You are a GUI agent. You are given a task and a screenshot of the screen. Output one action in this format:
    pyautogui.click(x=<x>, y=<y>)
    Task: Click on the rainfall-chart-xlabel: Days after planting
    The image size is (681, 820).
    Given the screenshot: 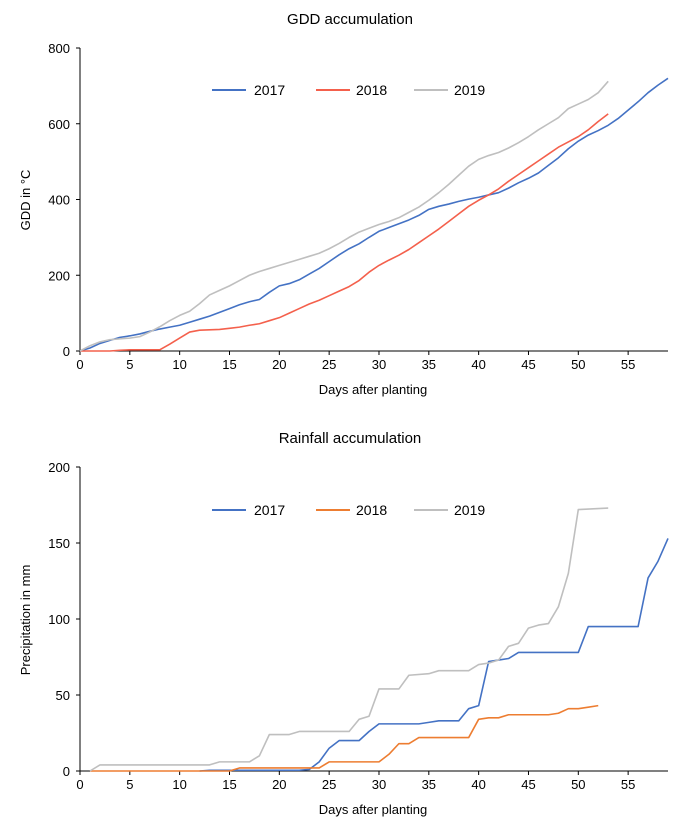 What is the action you would take?
    pyautogui.click(x=373, y=809)
    